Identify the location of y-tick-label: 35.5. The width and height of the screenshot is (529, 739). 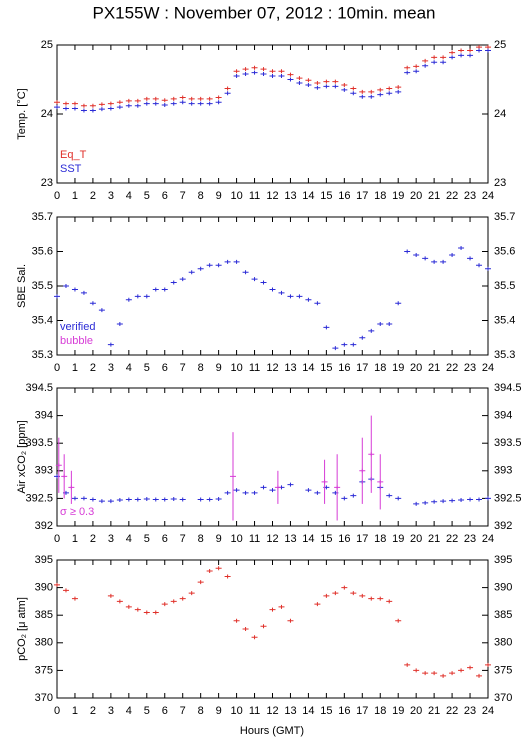
(42, 286).